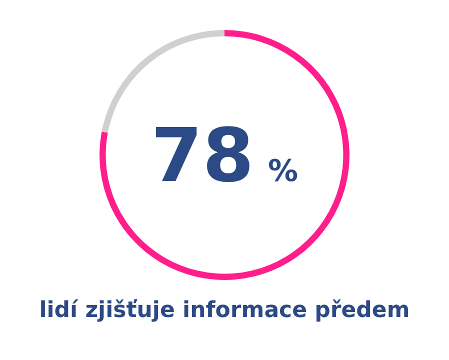 This screenshot has width=449, height=360. Describe the element at coordinates (224, 310) in the screenshot. I see `text: lidí zjišťuje informace předem` at that location.